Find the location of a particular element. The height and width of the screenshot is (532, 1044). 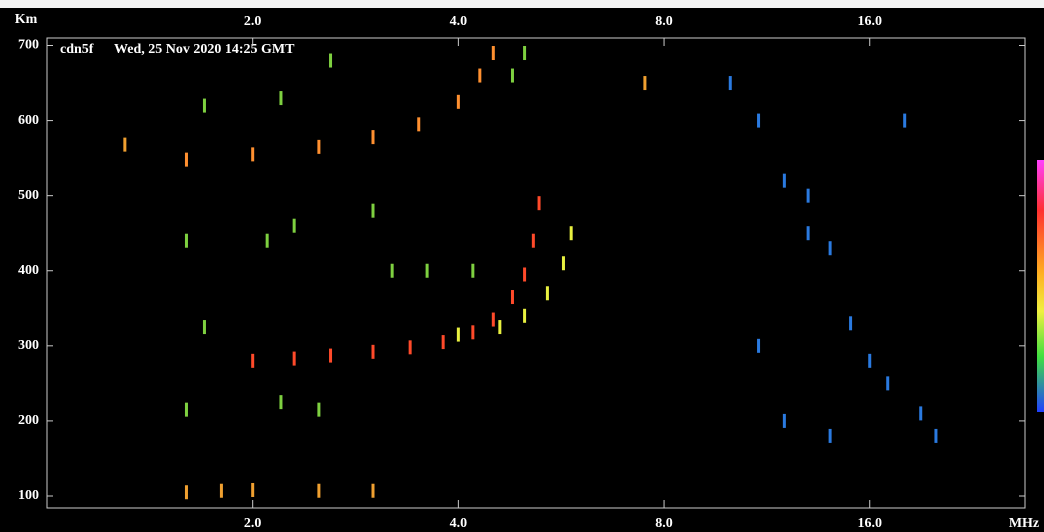

station-label: cdn5f is located at coordinates (77, 49).